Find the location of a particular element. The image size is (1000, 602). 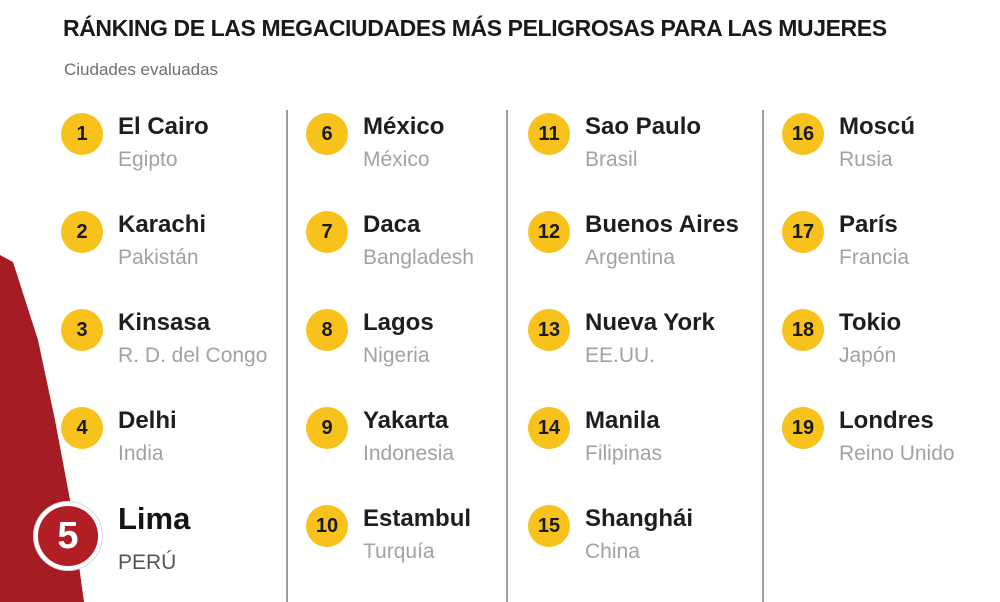

country-name: EE.UU. is located at coordinates (620, 355).